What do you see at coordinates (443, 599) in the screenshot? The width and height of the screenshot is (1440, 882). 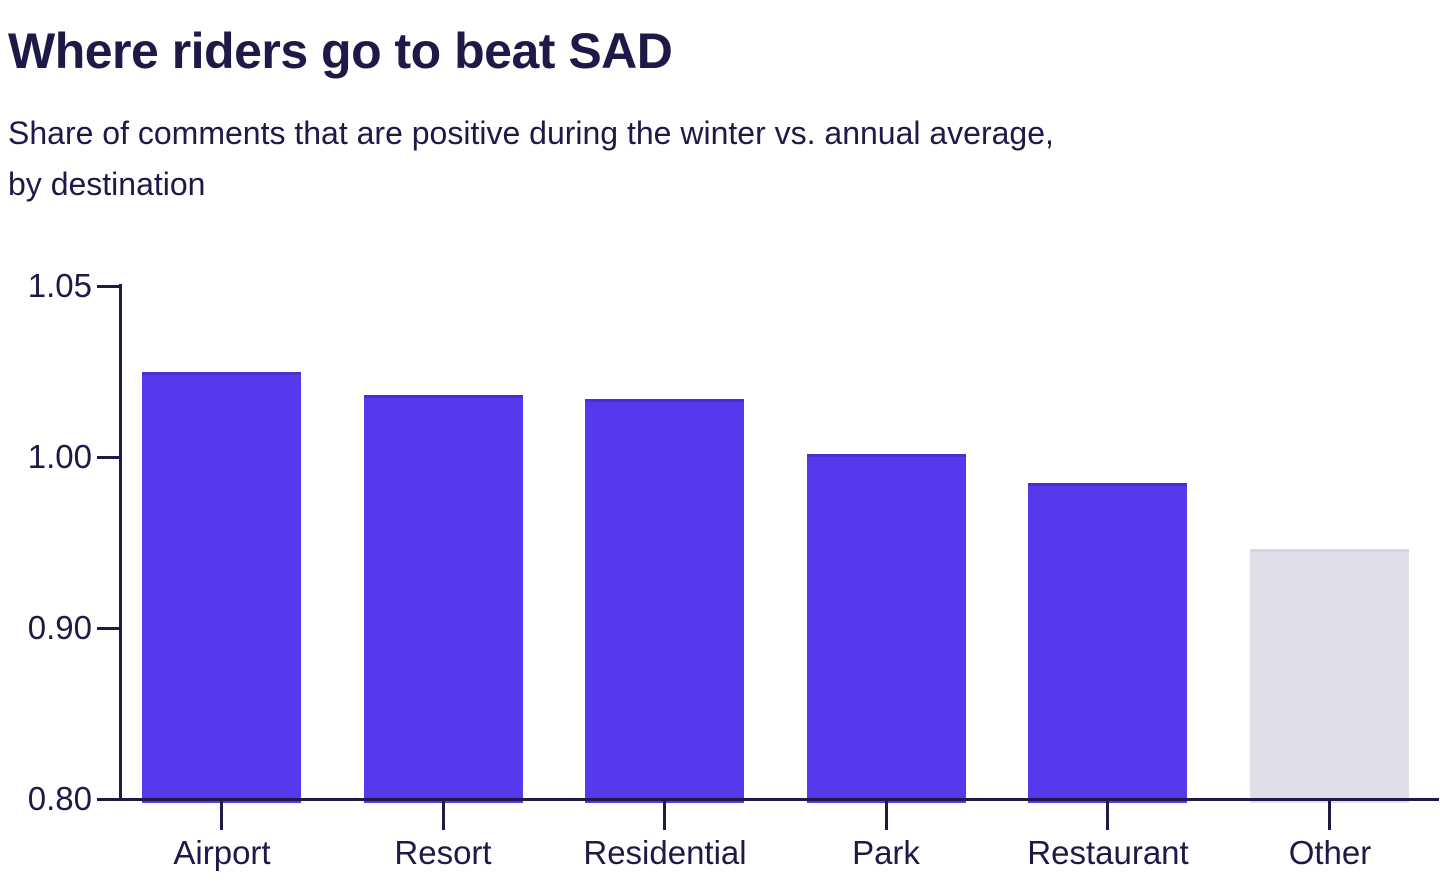 I see `bar-resort` at bounding box center [443, 599].